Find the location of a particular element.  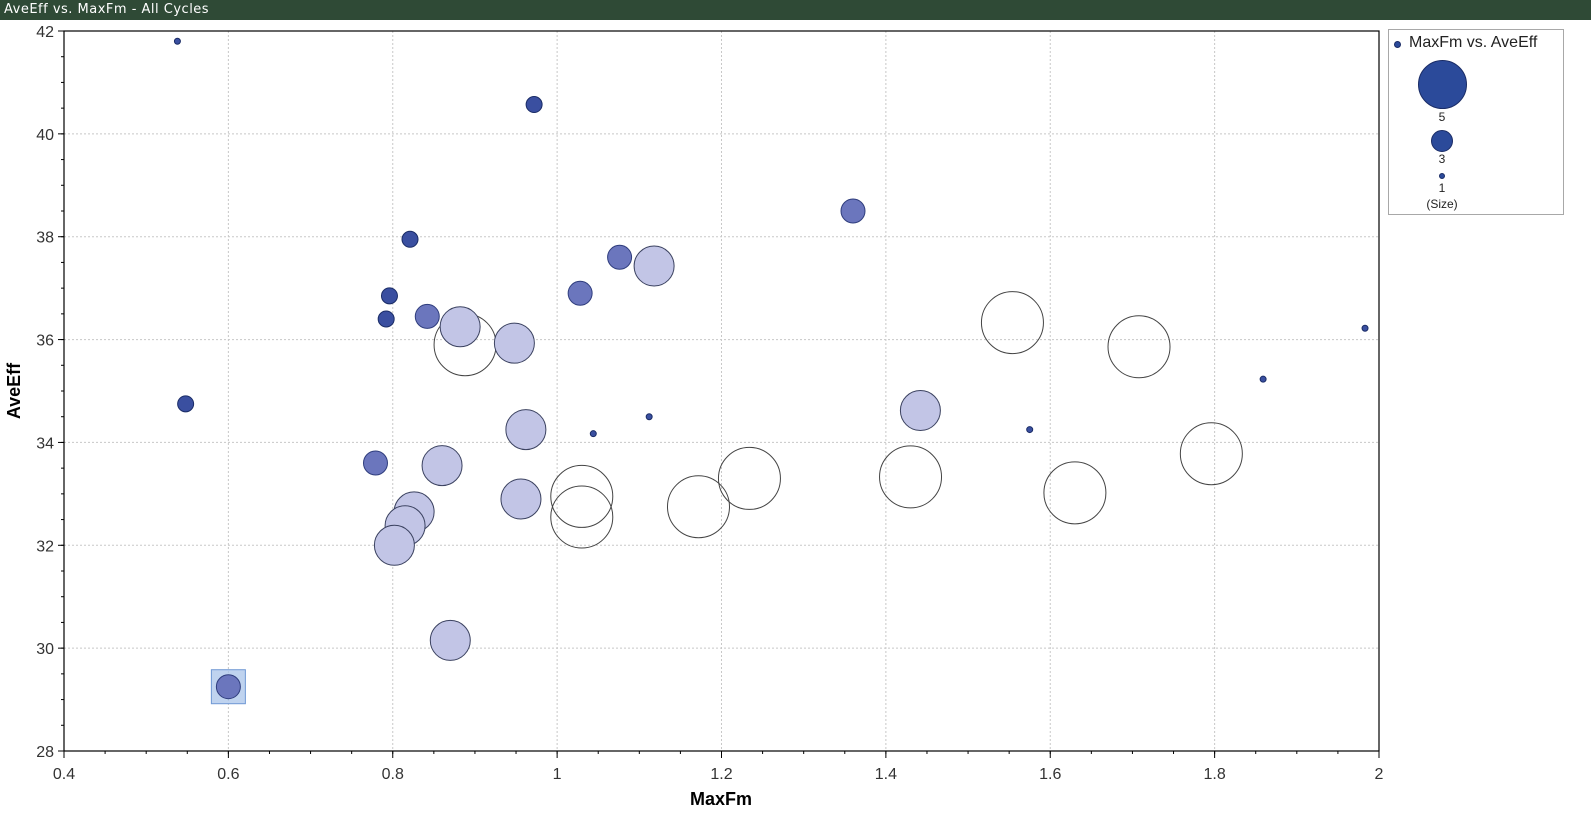

y-tick-label: 38 is located at coordinates (45, 238).